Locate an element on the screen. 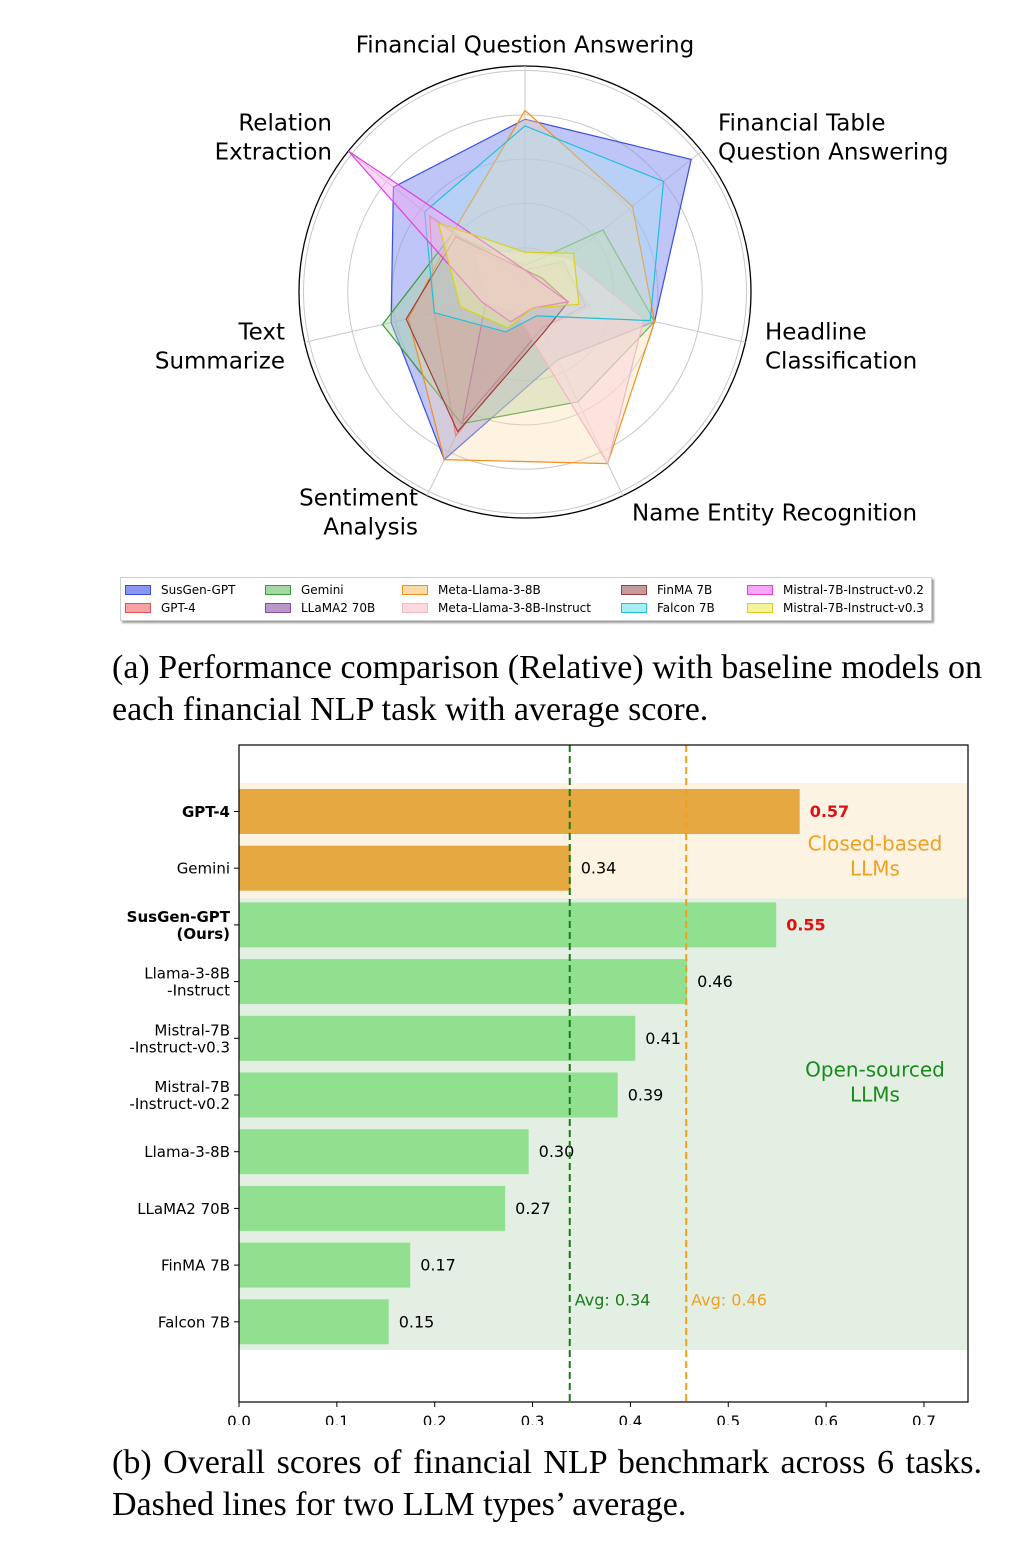 This screenshot has width=1033, height=1549. radar-axis-label: Text is located at coordinates (261, 333).